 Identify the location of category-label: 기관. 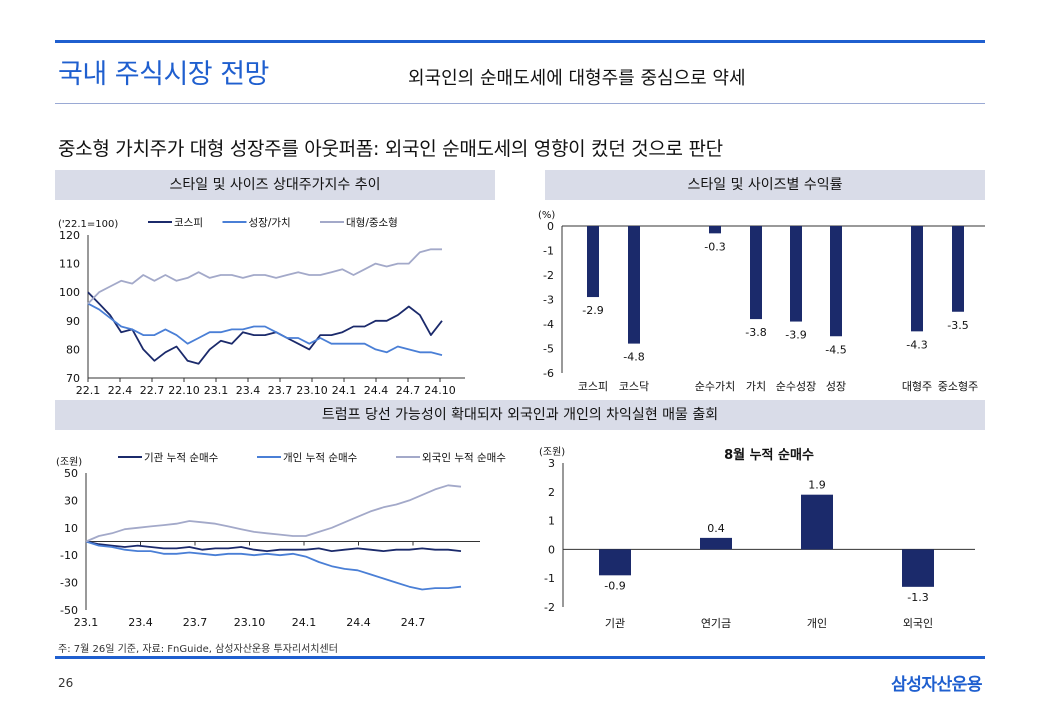
(615, 623).